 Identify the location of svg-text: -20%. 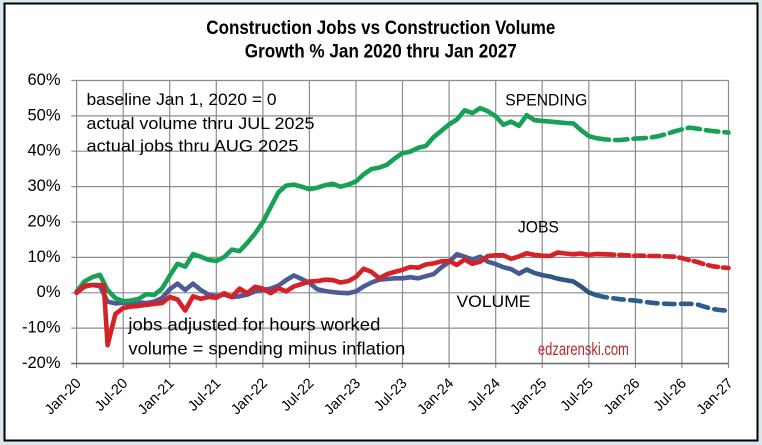
(41, 363).